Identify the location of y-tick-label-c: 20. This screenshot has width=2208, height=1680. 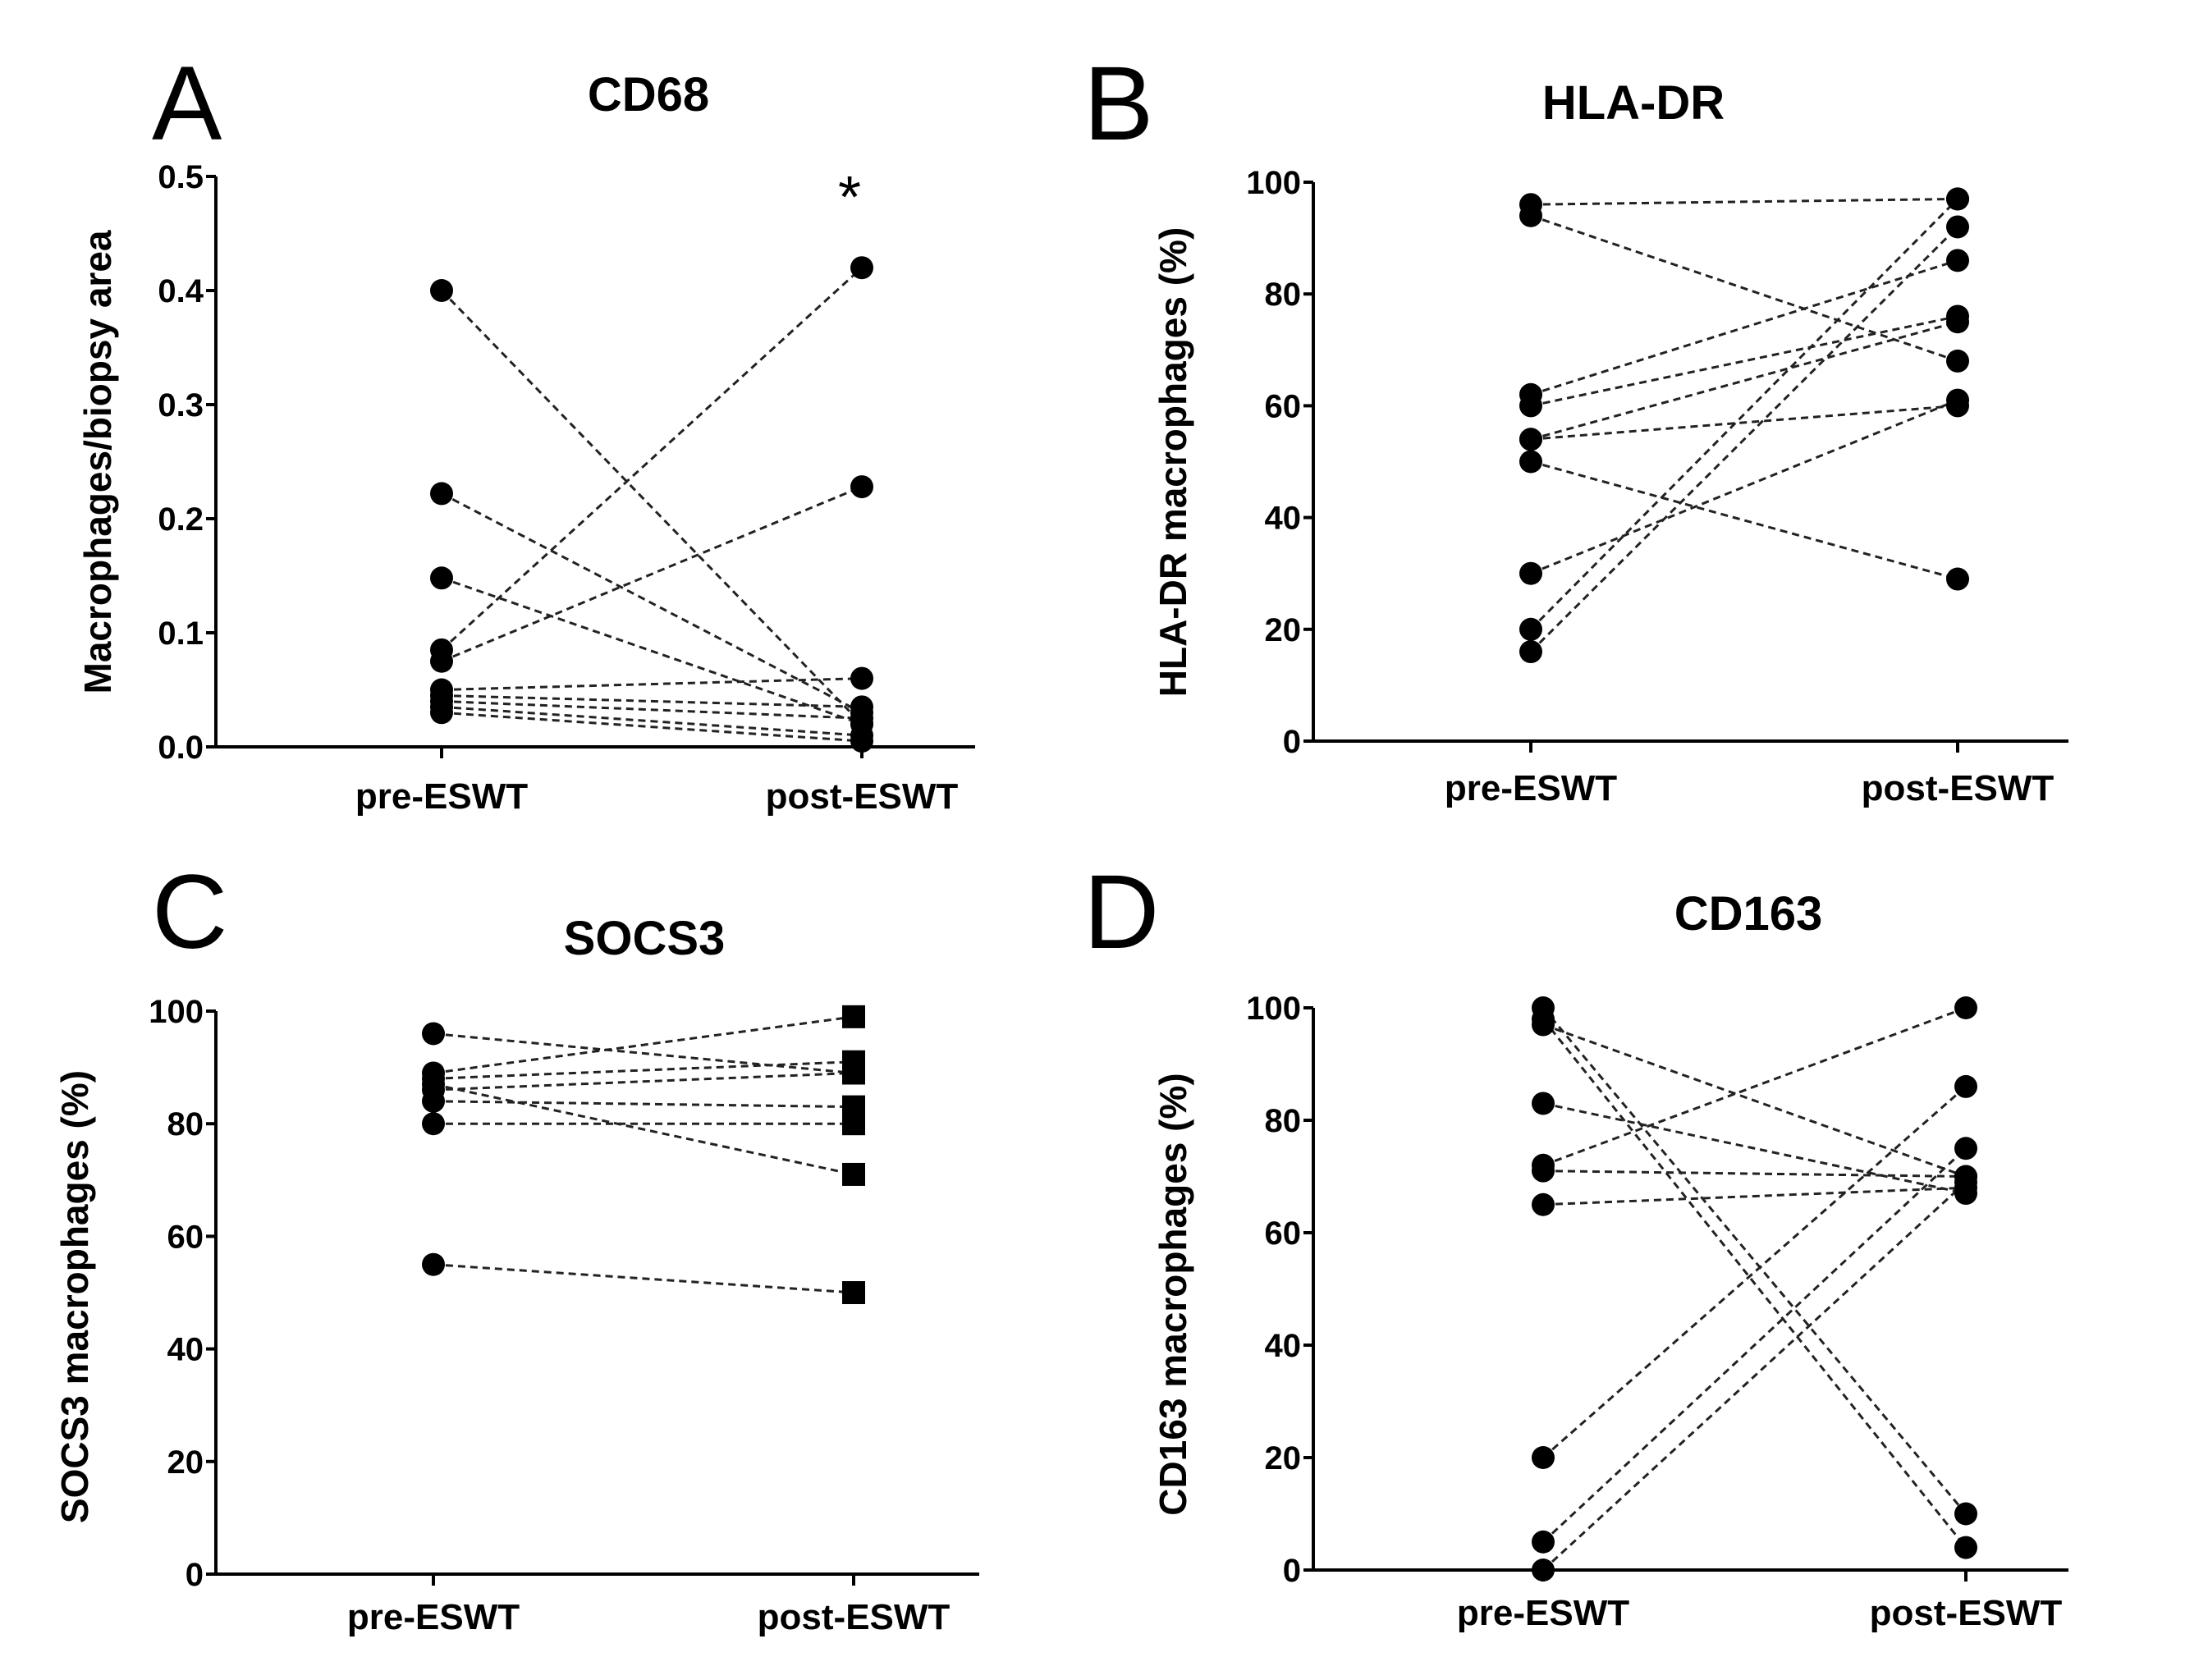
(185, 1462).